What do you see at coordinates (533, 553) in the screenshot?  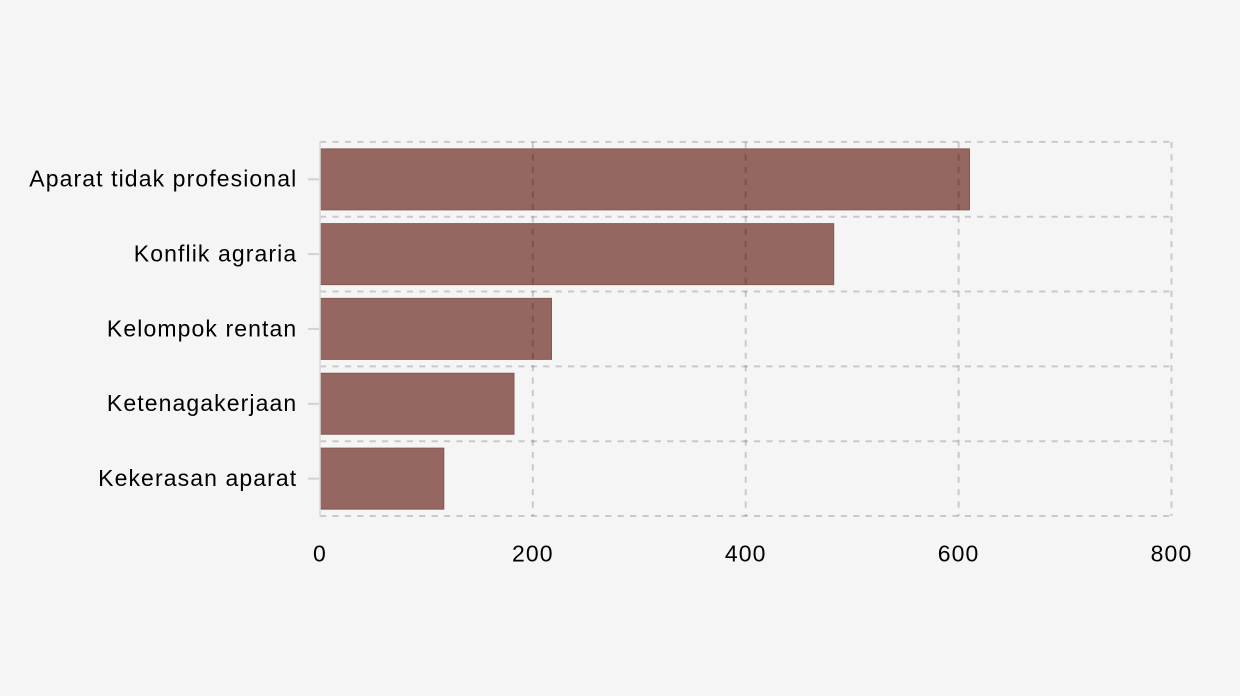 I see `svg-text: 200` at bounding box center [533, 553].